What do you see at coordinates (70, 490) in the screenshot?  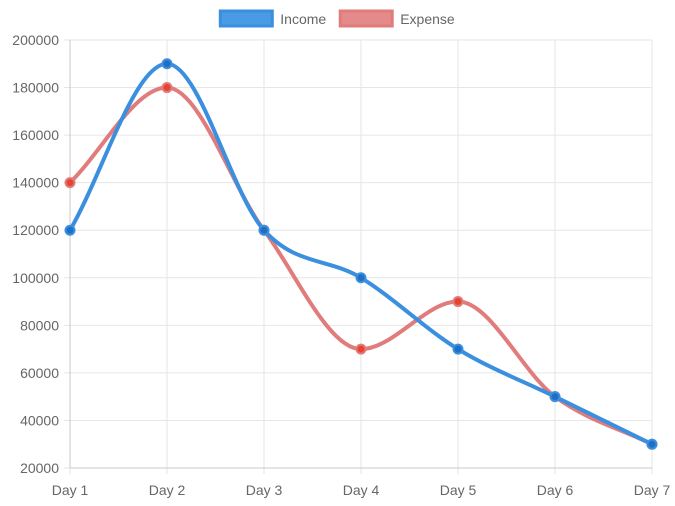 I see `x-tick-label: Day 1` at bounding box center [70, 490].